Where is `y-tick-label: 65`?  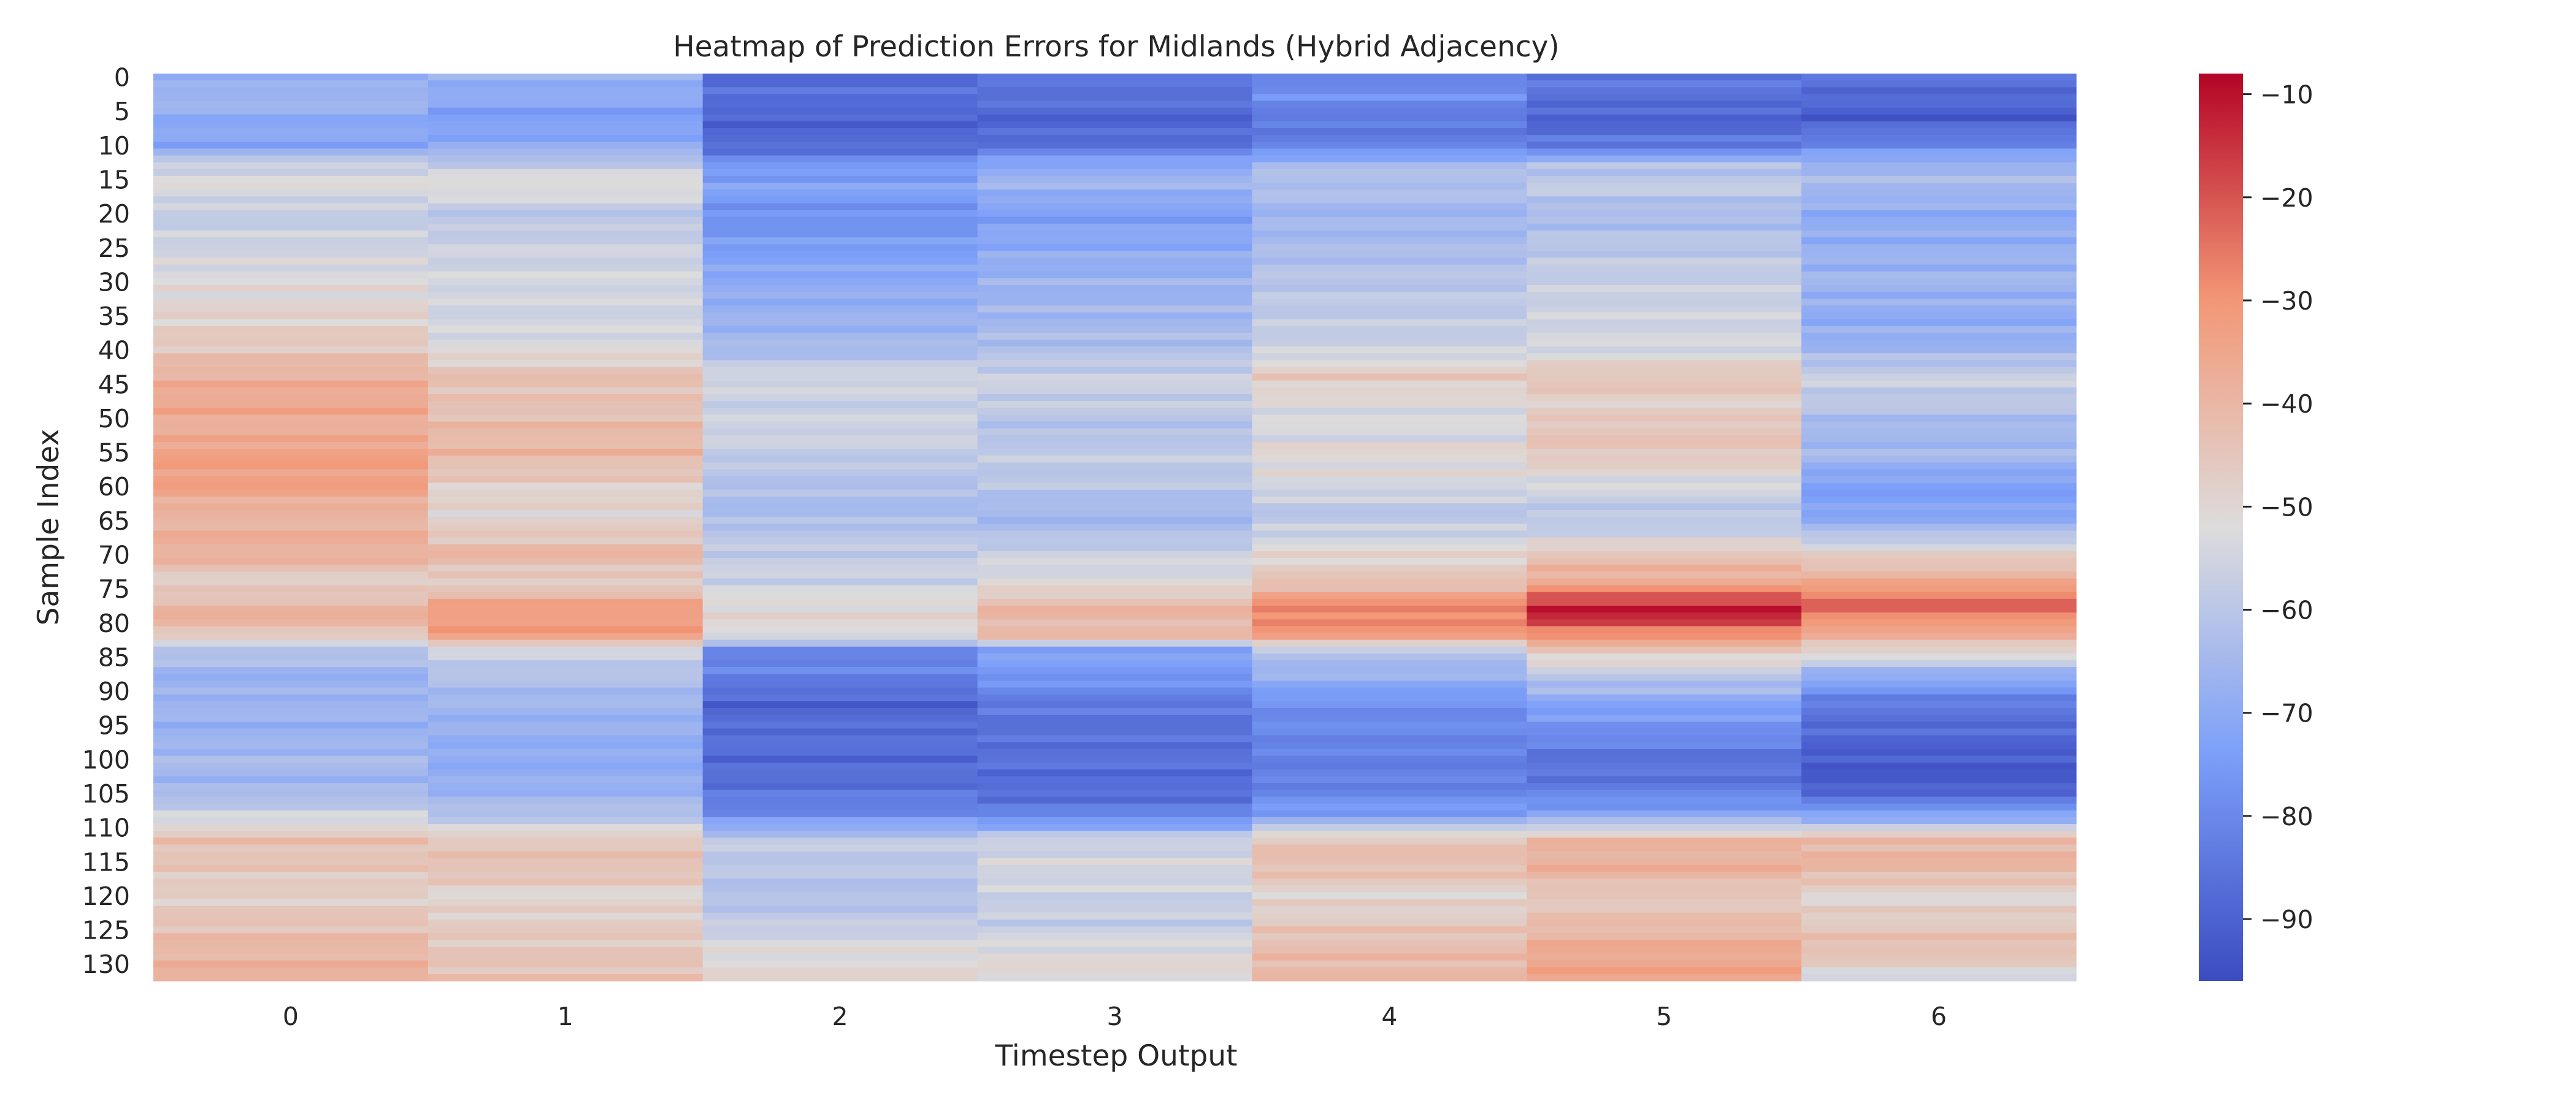 y-tick-label: 65 is located at coordinates (114, 521).